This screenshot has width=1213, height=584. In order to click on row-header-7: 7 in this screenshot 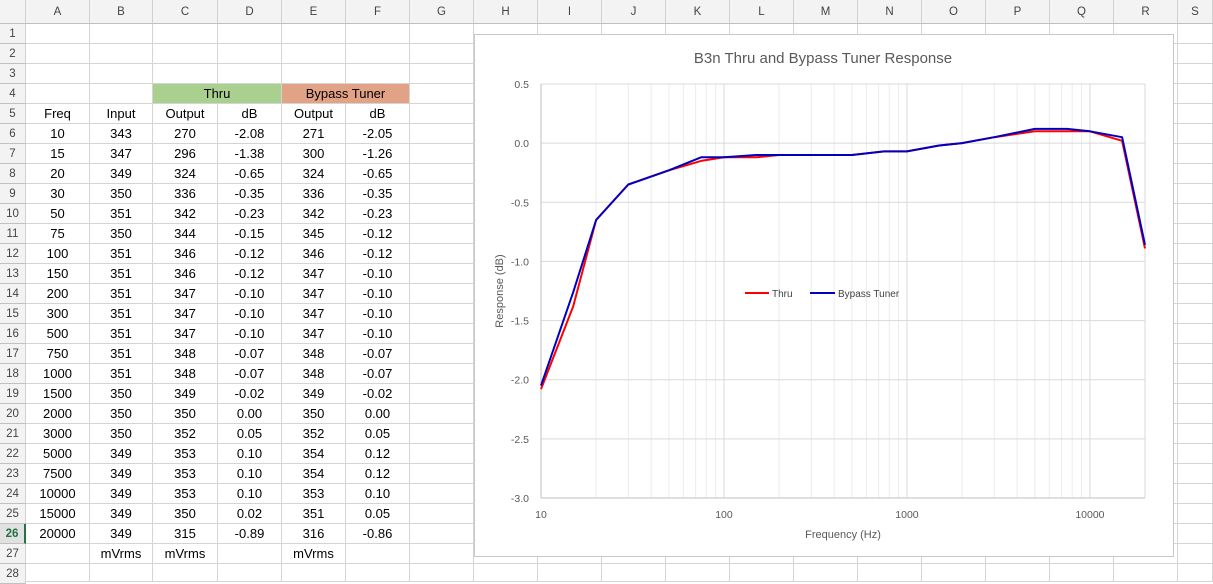, I will do `click(13, 154)`.